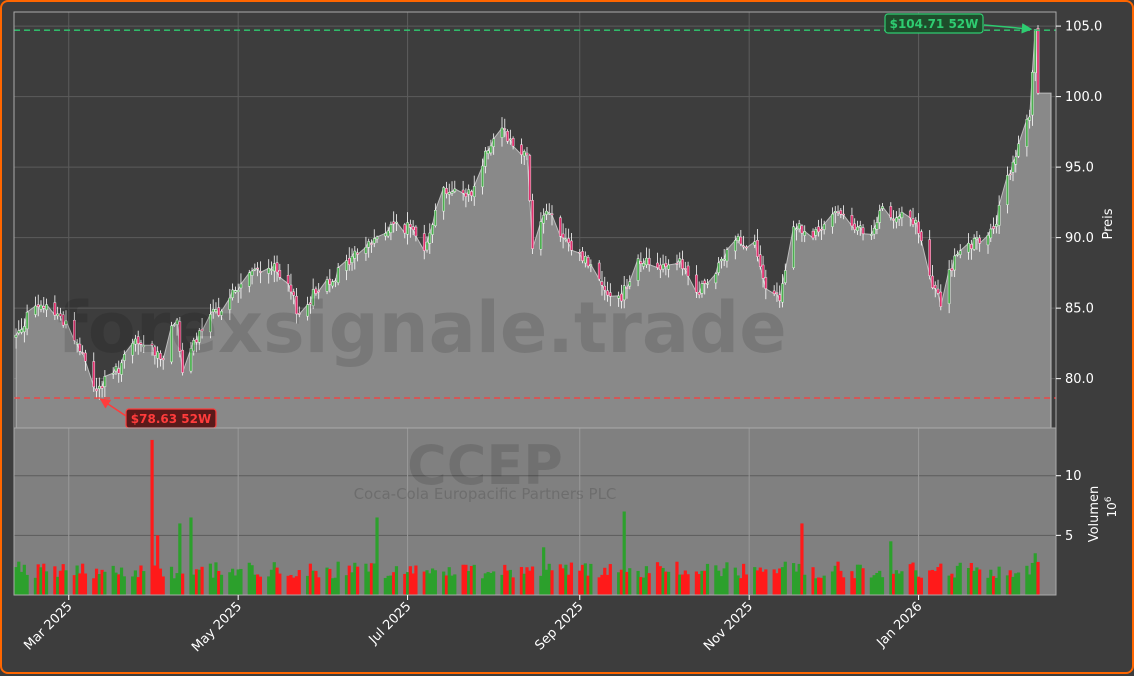 This screenshot has height=676, width=1134. What do you see at coordinates (1079, 309) in the screenshot?
I see `price-tick-label: 85.0` at bounding box center [1079, 309].